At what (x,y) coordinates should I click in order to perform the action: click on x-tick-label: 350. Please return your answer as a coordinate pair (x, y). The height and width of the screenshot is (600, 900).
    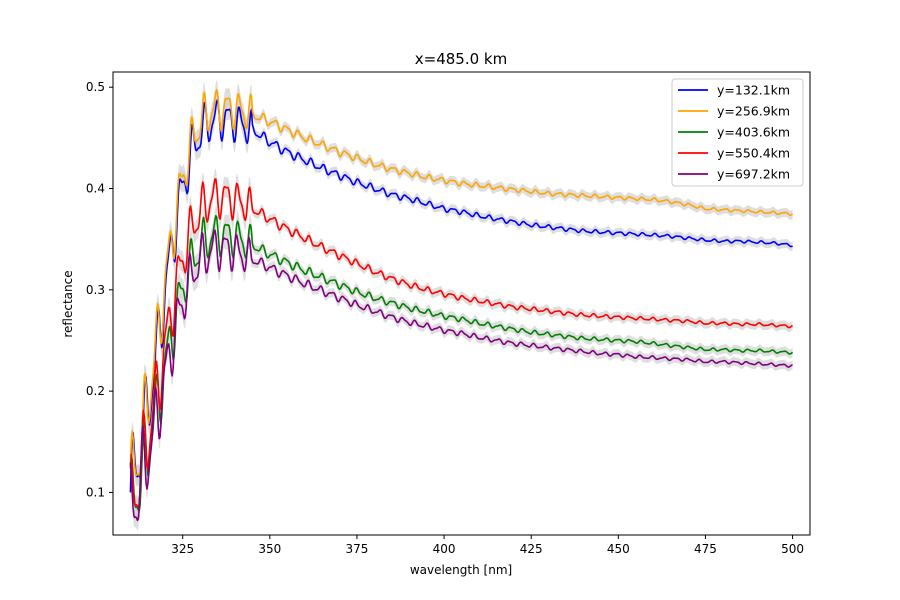
    Looking at the image, I should click on (269, 549).